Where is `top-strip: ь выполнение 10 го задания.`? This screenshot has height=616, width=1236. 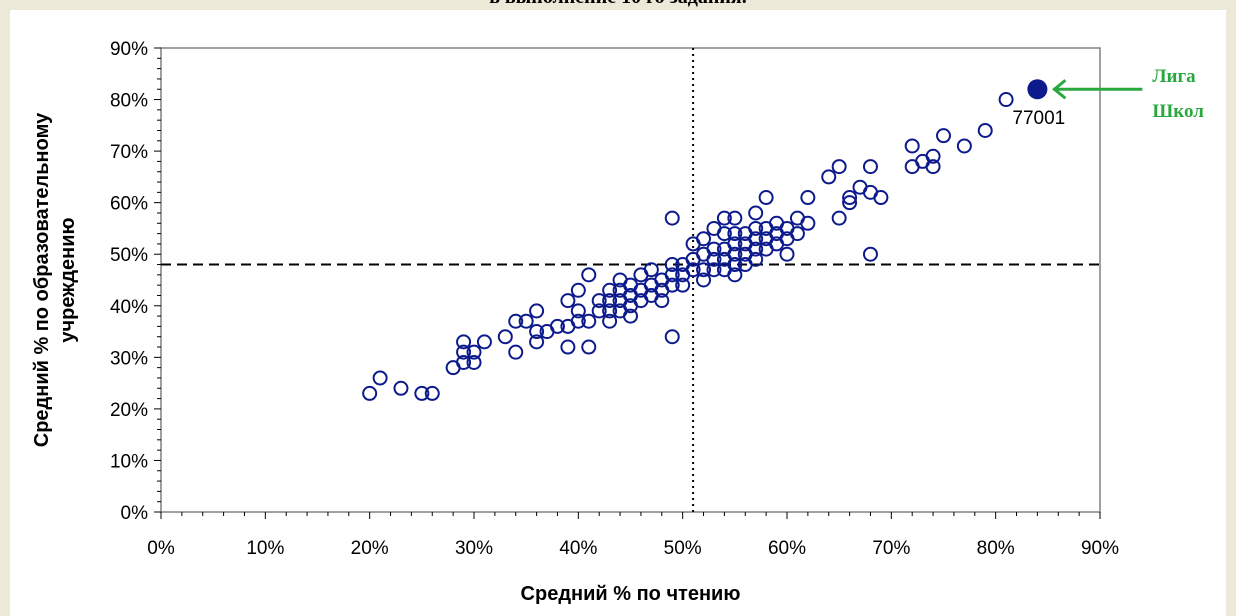 top-strip: ь выполнение 10 го задания. is located at coordinates (618, 5).